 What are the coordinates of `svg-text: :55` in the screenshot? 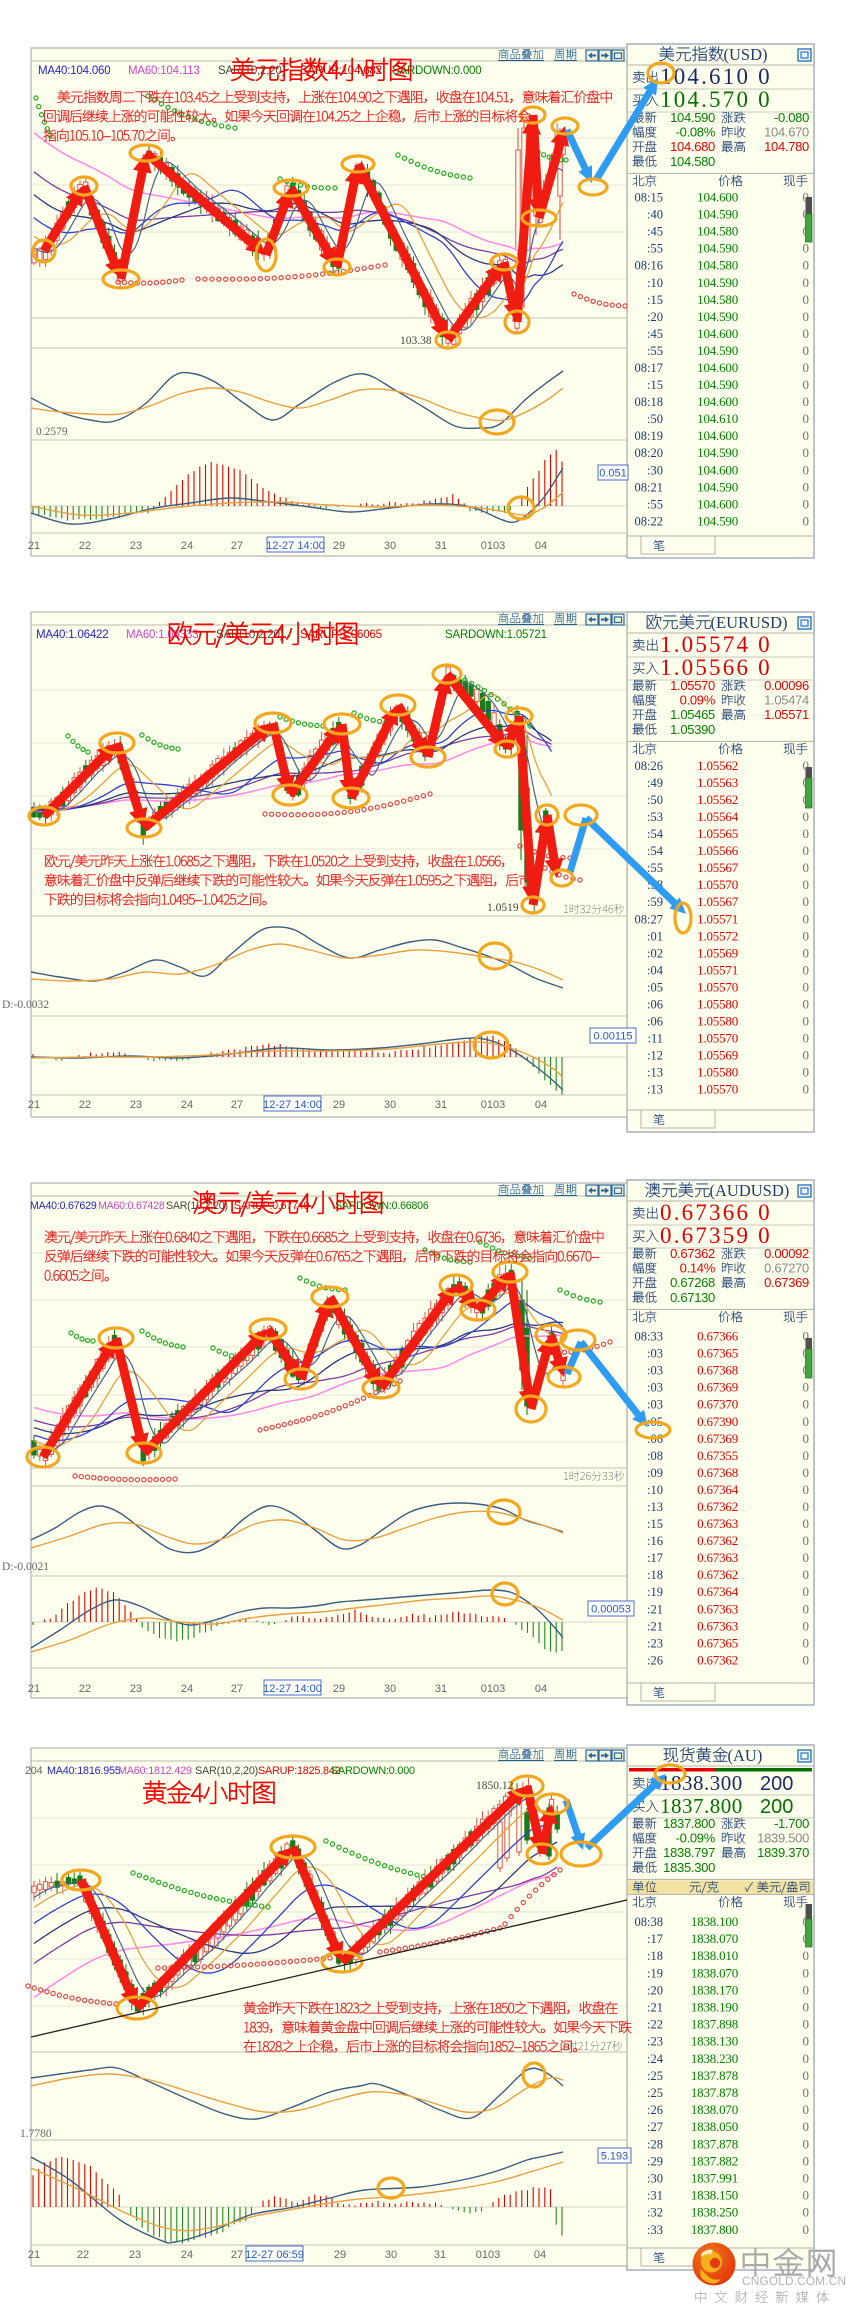 It's located at (655, 351).